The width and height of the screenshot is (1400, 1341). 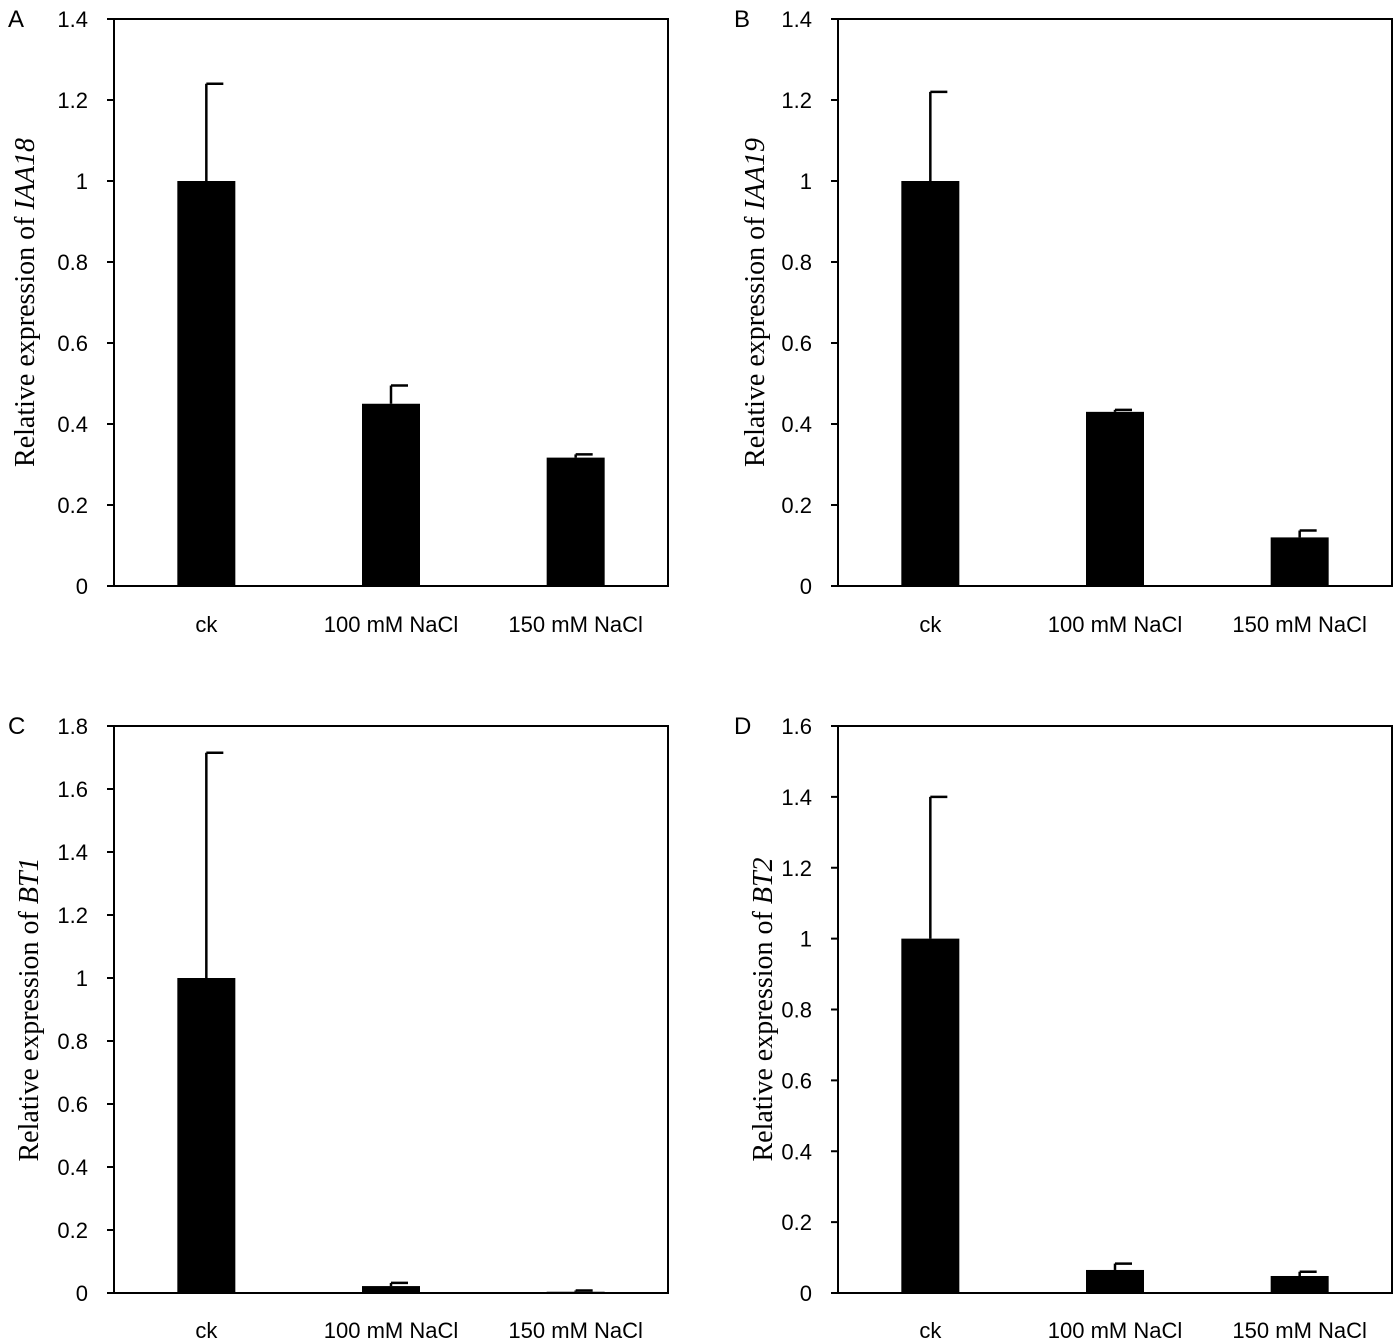 I want to click on y-axis-label-prefix-c: Relative expression of, so click(x=29, y=1032).